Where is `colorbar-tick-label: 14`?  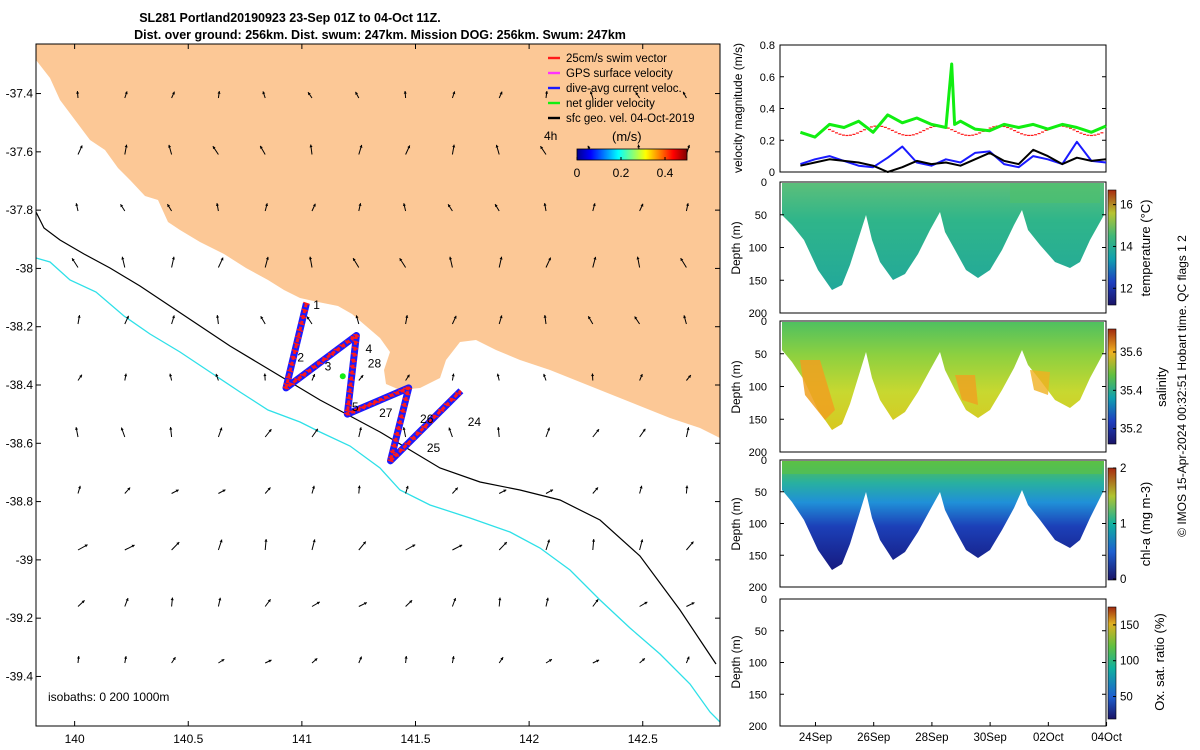
colorbar-tick-label: 14 is located at coordinates (1126, 247).